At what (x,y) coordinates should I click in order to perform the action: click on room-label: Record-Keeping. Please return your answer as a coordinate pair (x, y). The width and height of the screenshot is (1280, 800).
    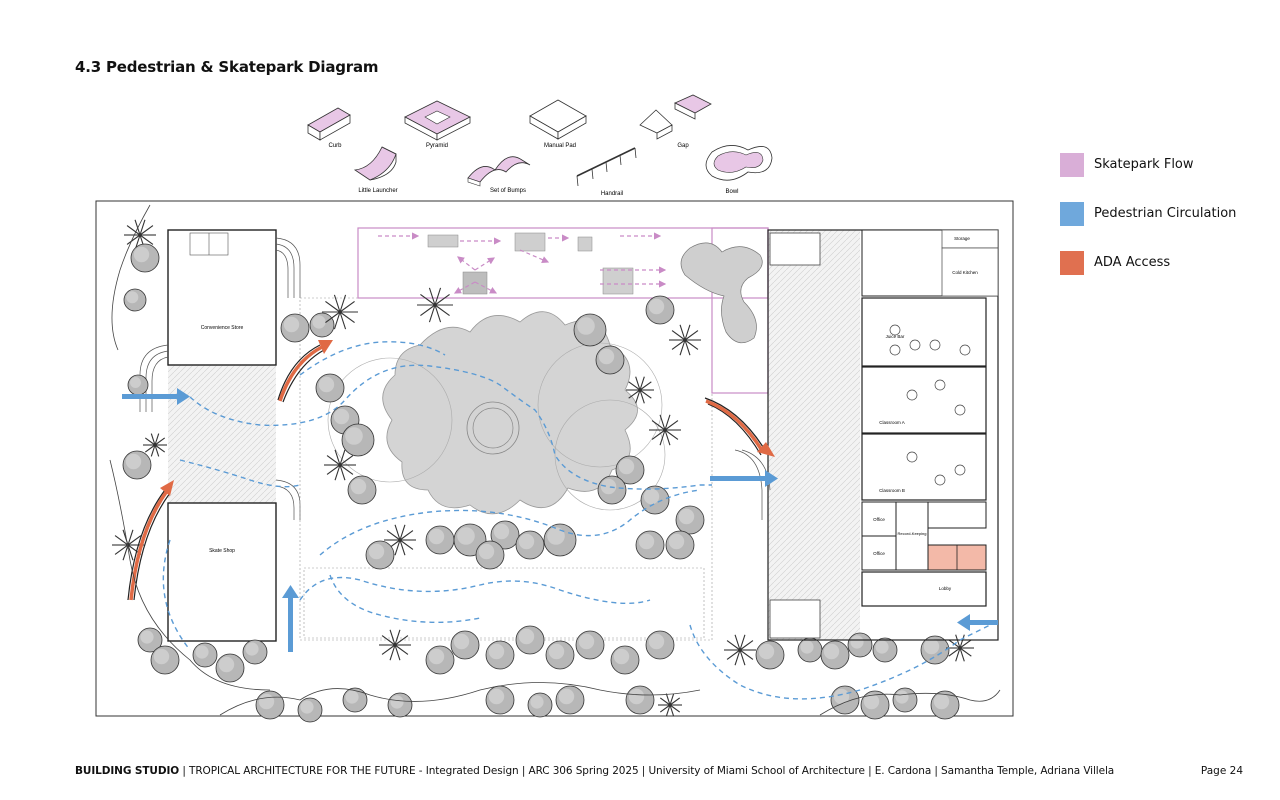
    Looking at the image, I should click on (912, 533).